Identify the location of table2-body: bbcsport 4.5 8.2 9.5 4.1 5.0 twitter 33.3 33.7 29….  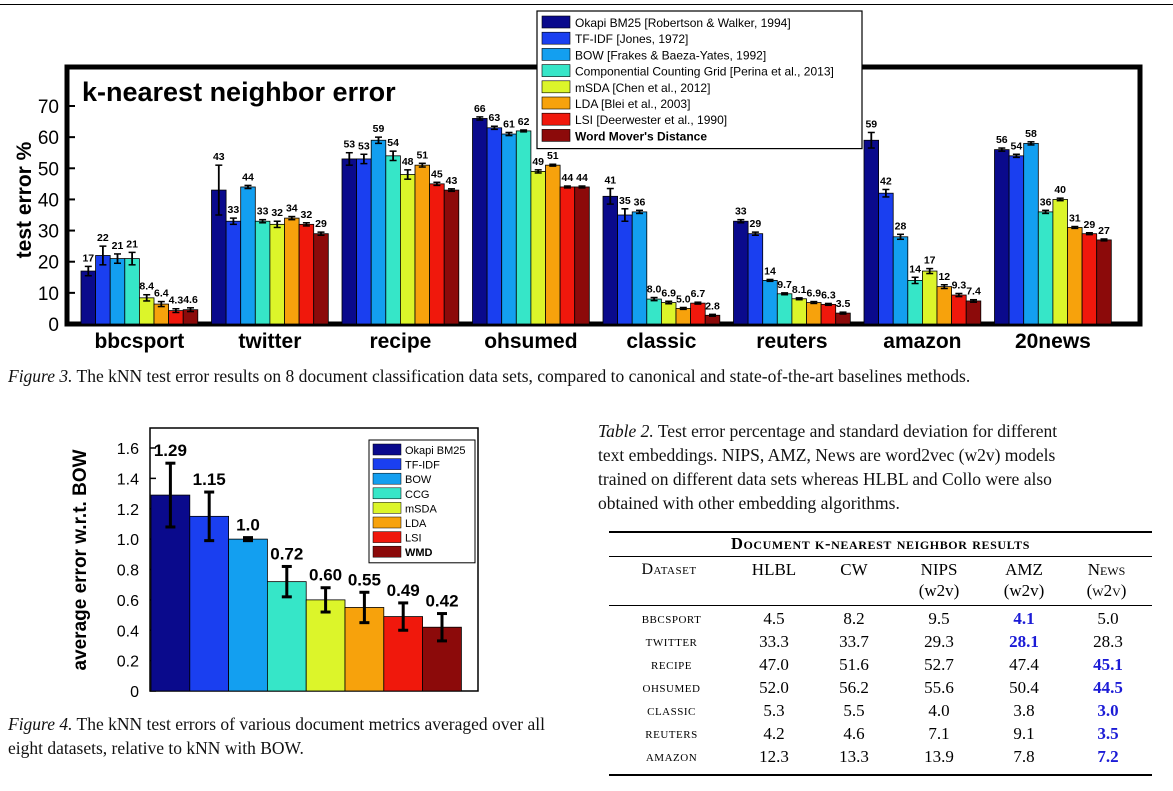
(880, 687).